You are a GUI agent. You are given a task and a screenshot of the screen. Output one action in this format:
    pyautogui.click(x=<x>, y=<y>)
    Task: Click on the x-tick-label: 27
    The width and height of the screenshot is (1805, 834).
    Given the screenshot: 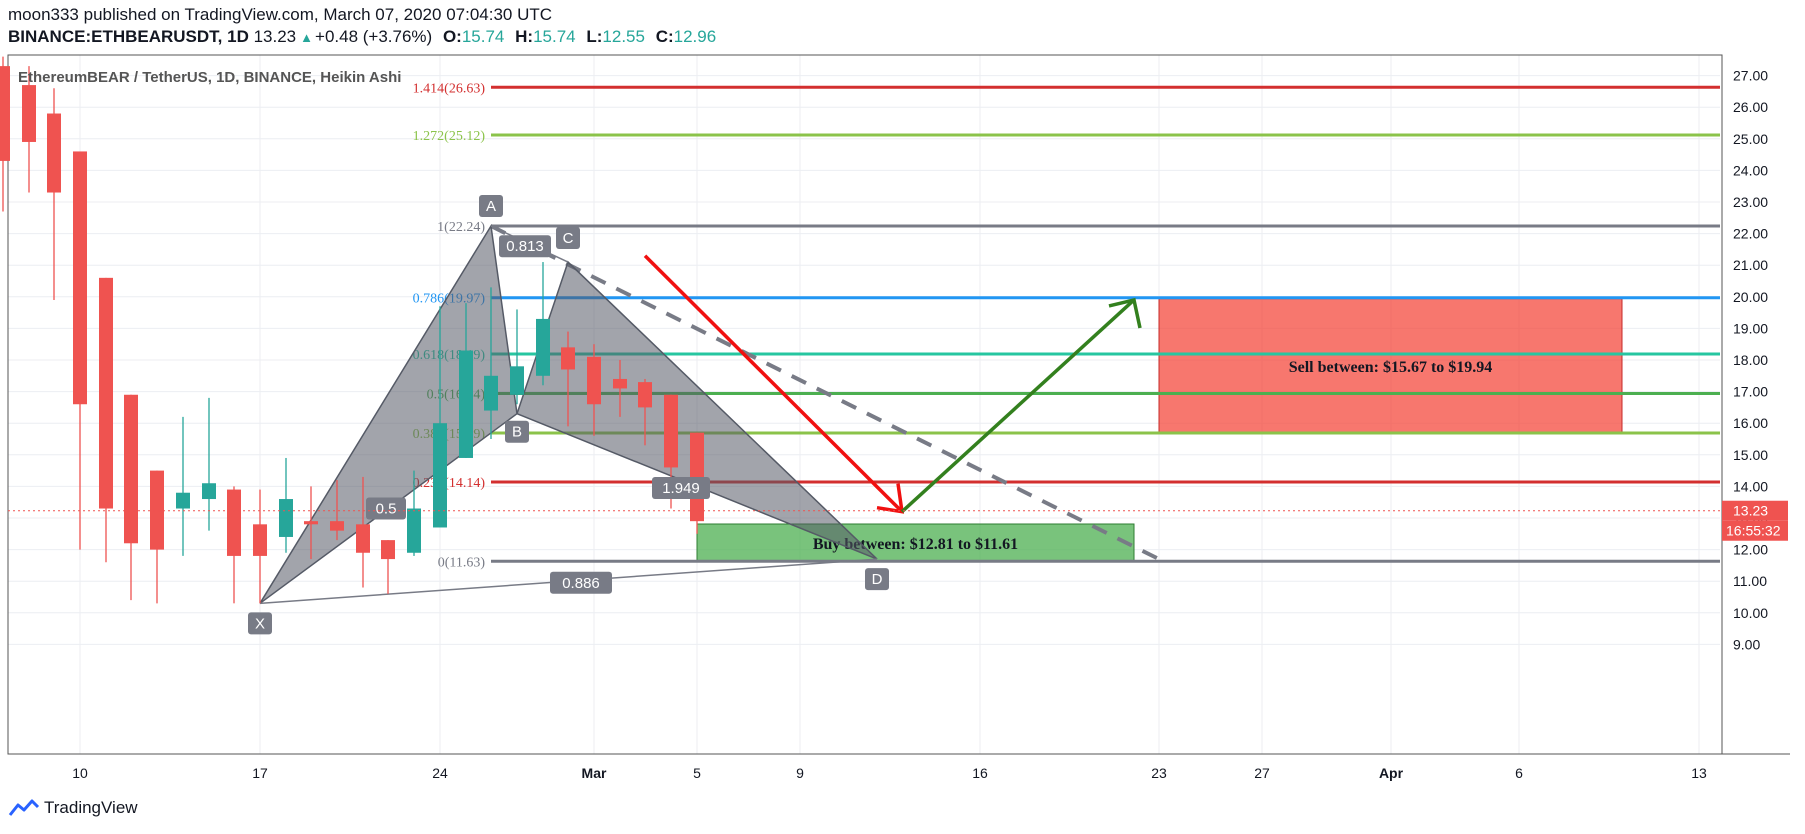 What is the action you would take?
    pyautogui.click(x=1262, y=773)
    